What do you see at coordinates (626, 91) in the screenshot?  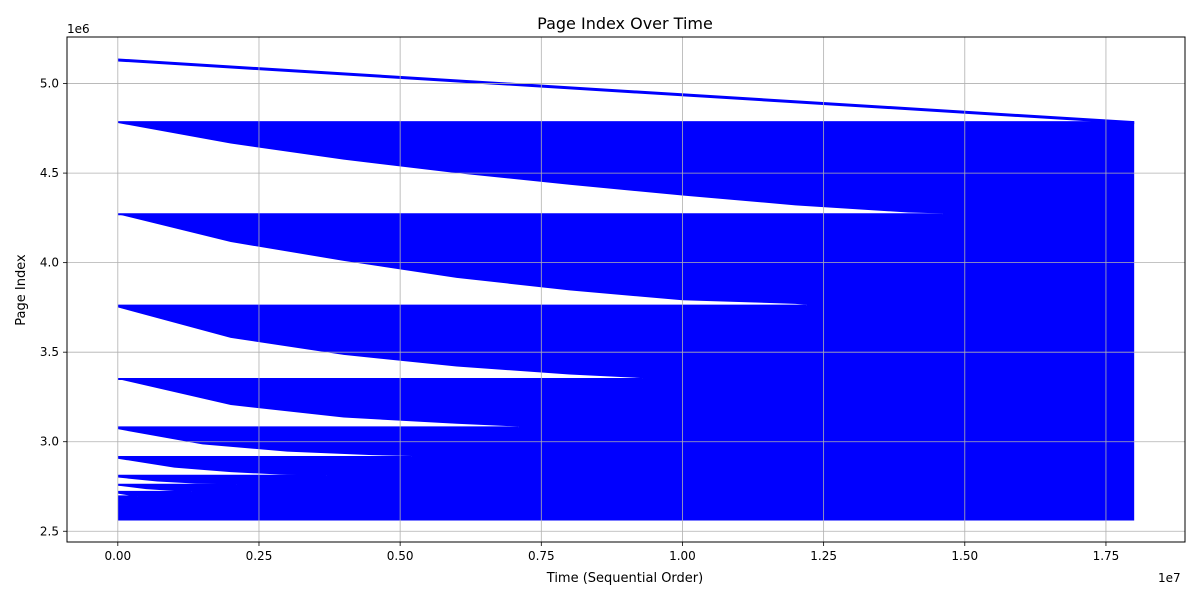 I see `top-sloped-band` at bounding box center [626, 91].